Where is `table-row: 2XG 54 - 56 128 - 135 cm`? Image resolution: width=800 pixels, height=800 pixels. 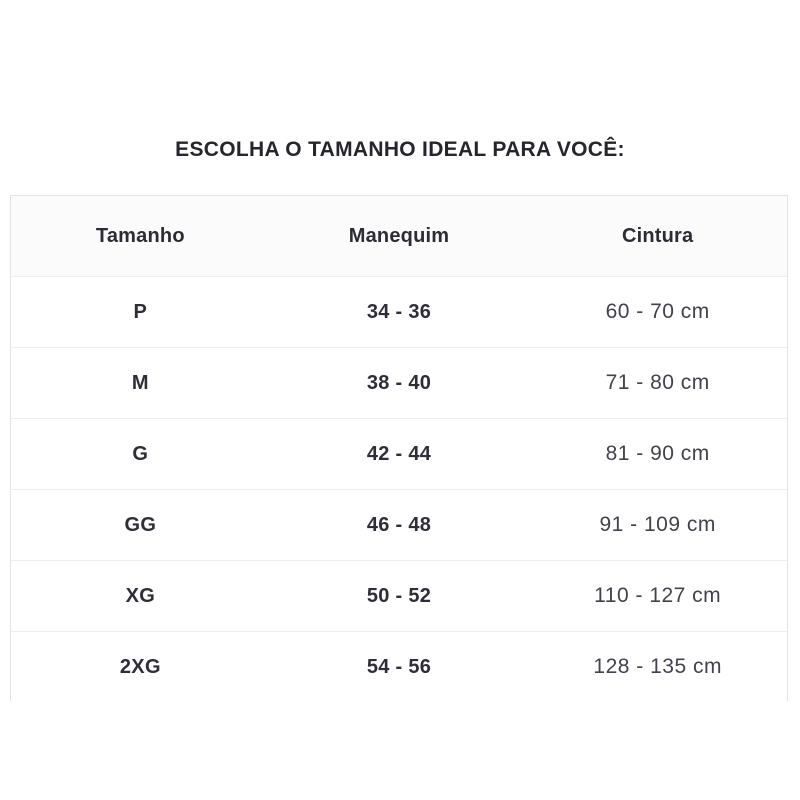 table-row: 2XG 54 - 56 128 - 135 cm is located at coordinates (399, 666).